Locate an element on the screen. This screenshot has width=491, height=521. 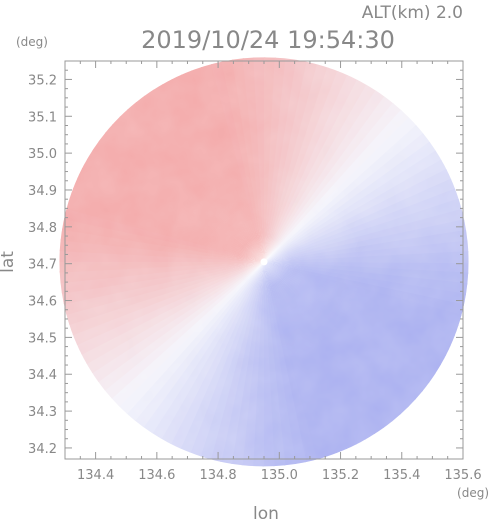
x-tick-label: 135.4 is located at coordinates (401, 475).